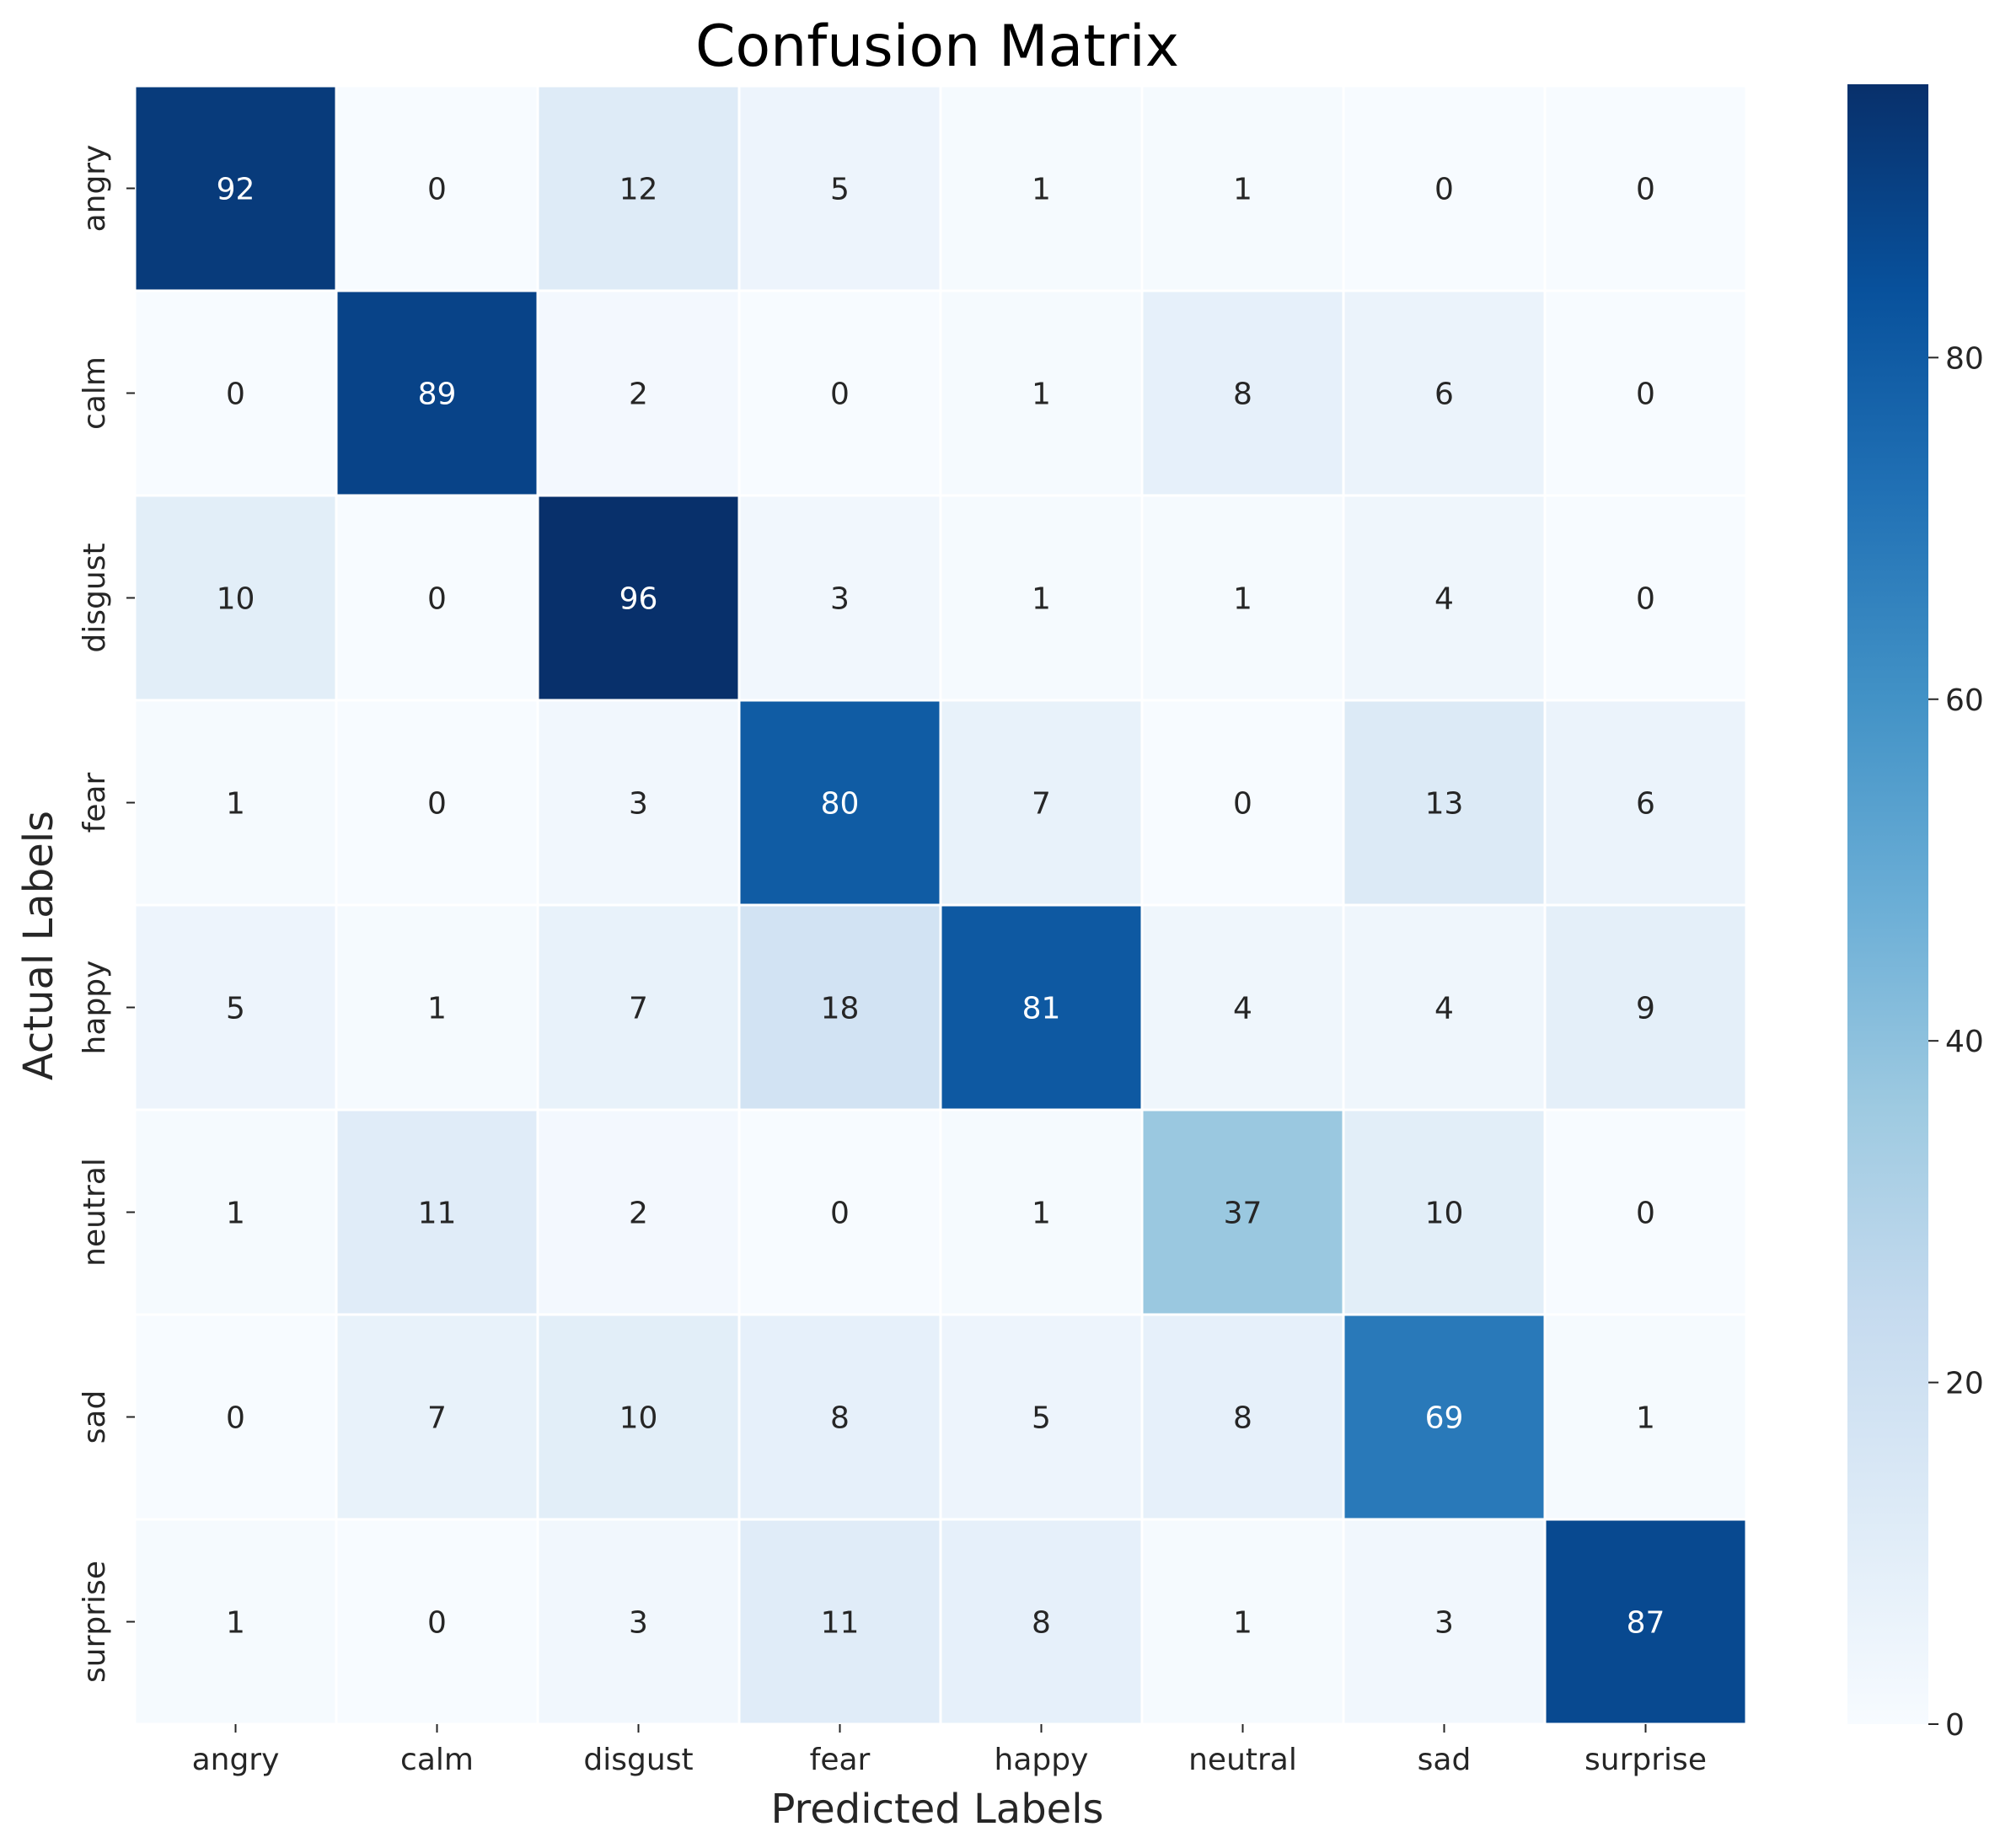 The height and width of the screenshot is (1848, 2000). I want to click on y-tick-label: surprise, so click(95, 1622).